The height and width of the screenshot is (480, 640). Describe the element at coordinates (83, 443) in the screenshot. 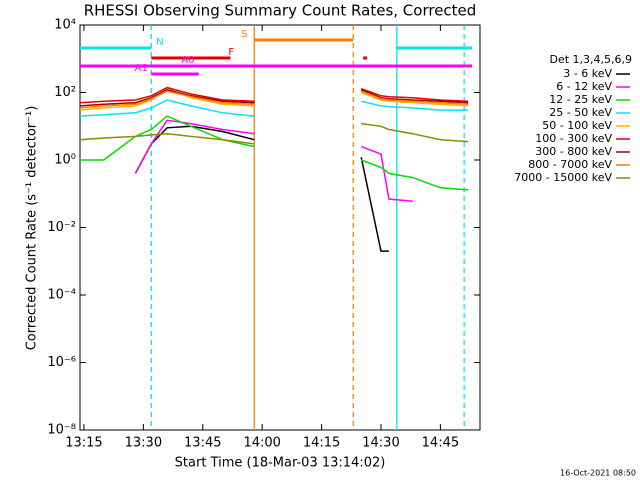

I see `x-tick-label: 13:15` at that location.